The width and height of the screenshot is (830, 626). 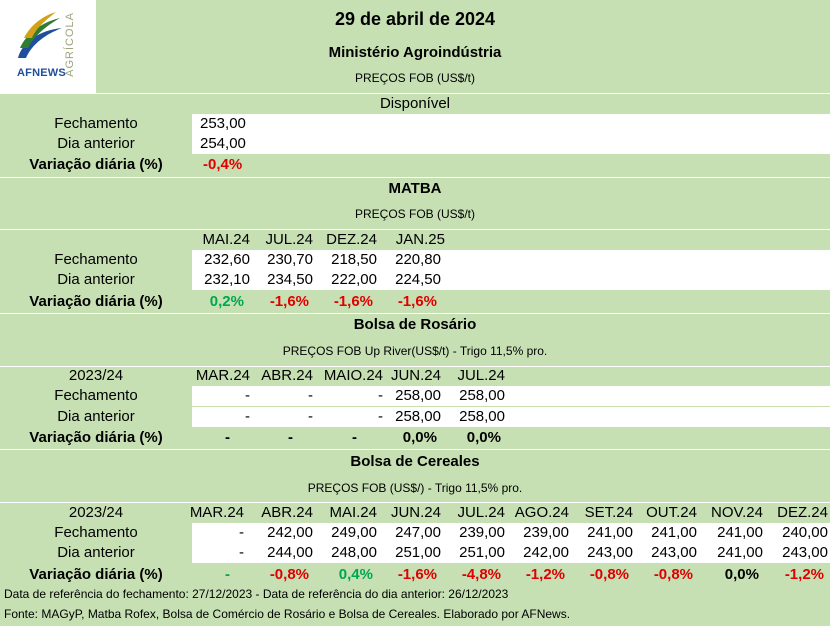 I want to click on cereales-fechamento-cell: -, so click(x=241, y=532).